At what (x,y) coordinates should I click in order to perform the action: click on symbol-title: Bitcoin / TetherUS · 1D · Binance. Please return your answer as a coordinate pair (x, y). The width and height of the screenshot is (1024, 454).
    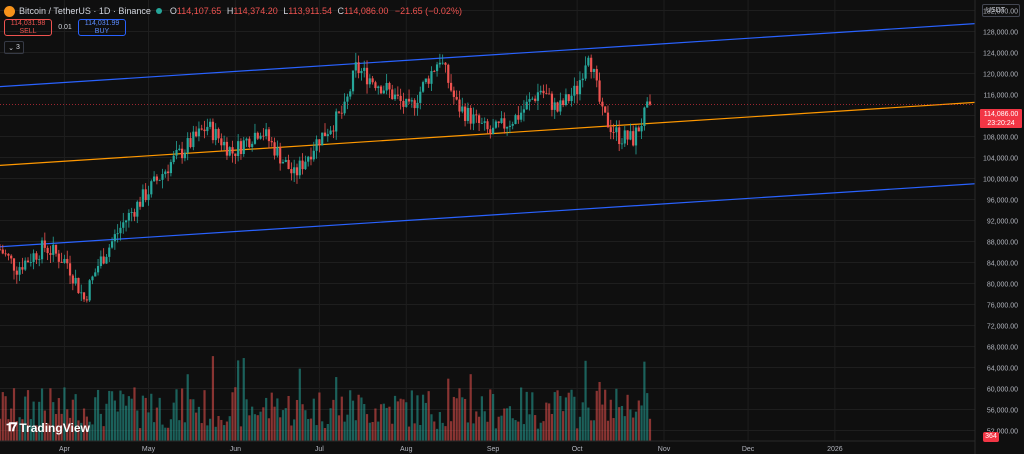
    Looking at the image, I should click on (85, 11).